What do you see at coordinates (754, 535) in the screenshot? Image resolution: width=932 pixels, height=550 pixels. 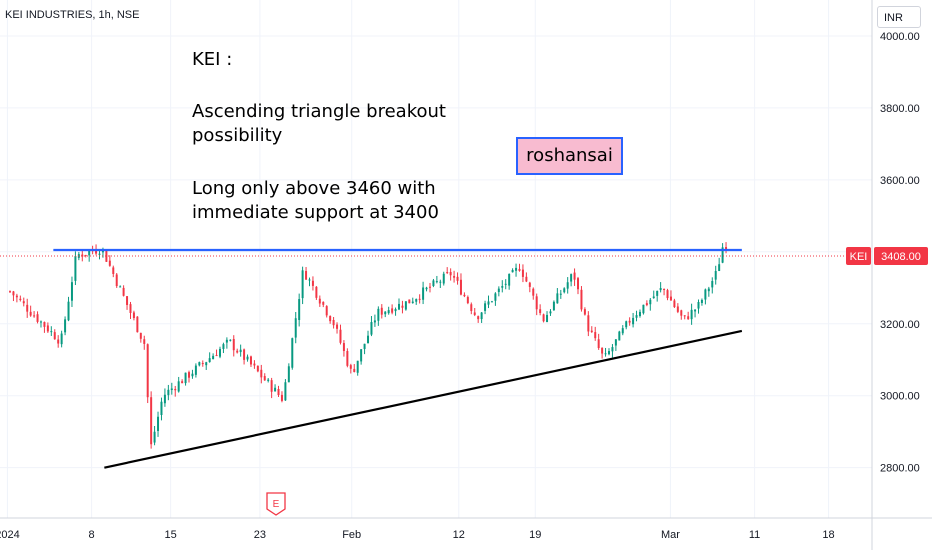 I see `x-tick-label: 11` at bounding box center [754, 535].